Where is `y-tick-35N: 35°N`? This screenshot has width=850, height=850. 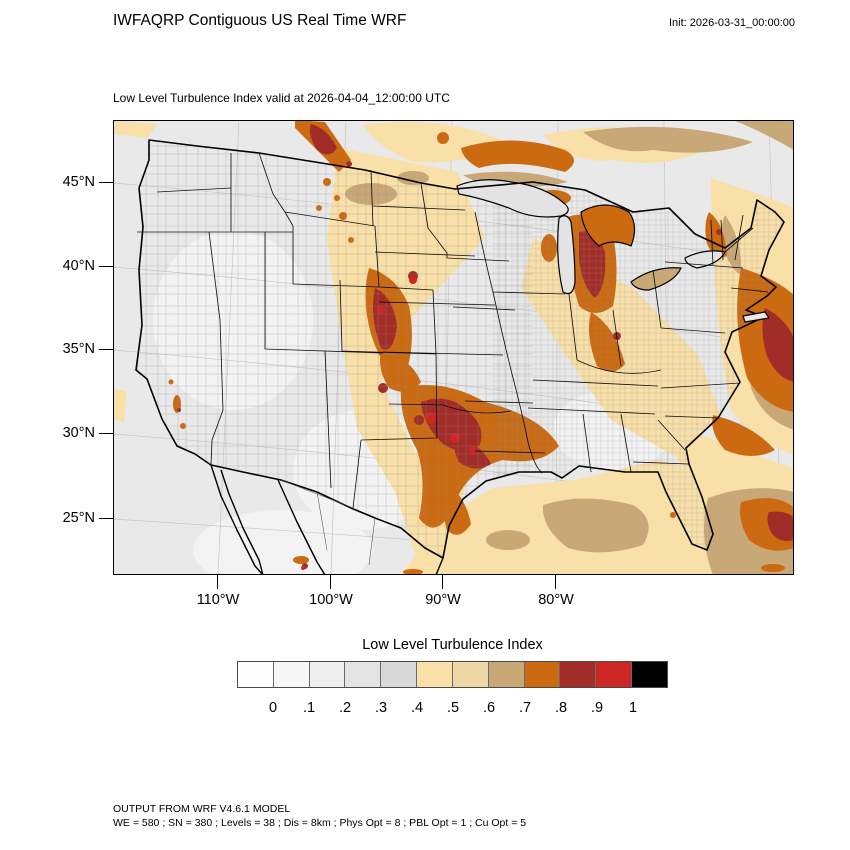
y-tick-35N: 35°N is located at coordinates (78, 349).